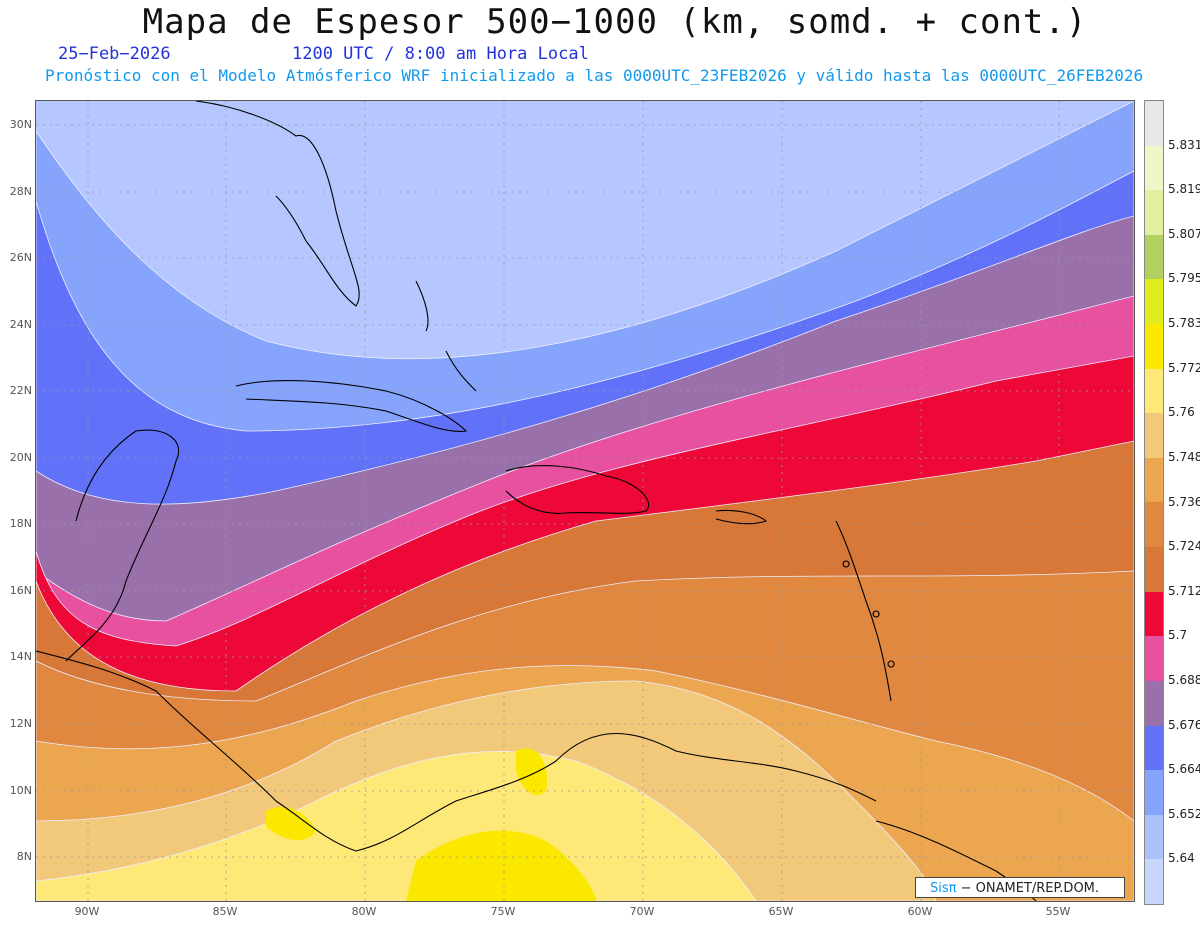 The image size is (1200, 927). What do you see at coordinates (1184, 144) in the screenshot?
I see `colorbar-label: 5.831` at bounding box center [1184, 144].